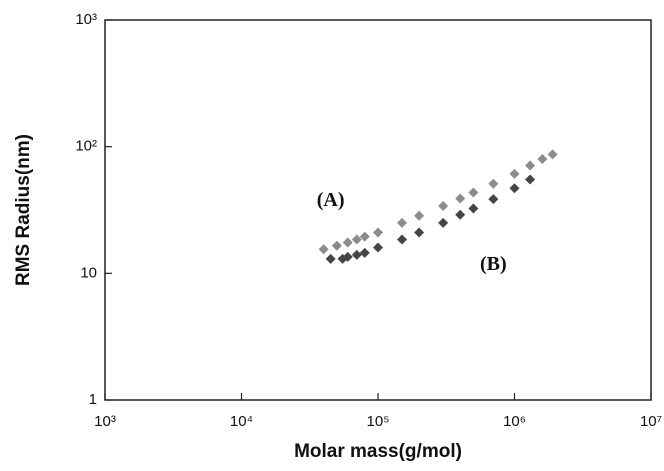 The height and width of the screenshot is (471, 664). Describe the element at coordinates (651, 421) in the screenshot. I see `x-tick-label: 10⁷` at that location.